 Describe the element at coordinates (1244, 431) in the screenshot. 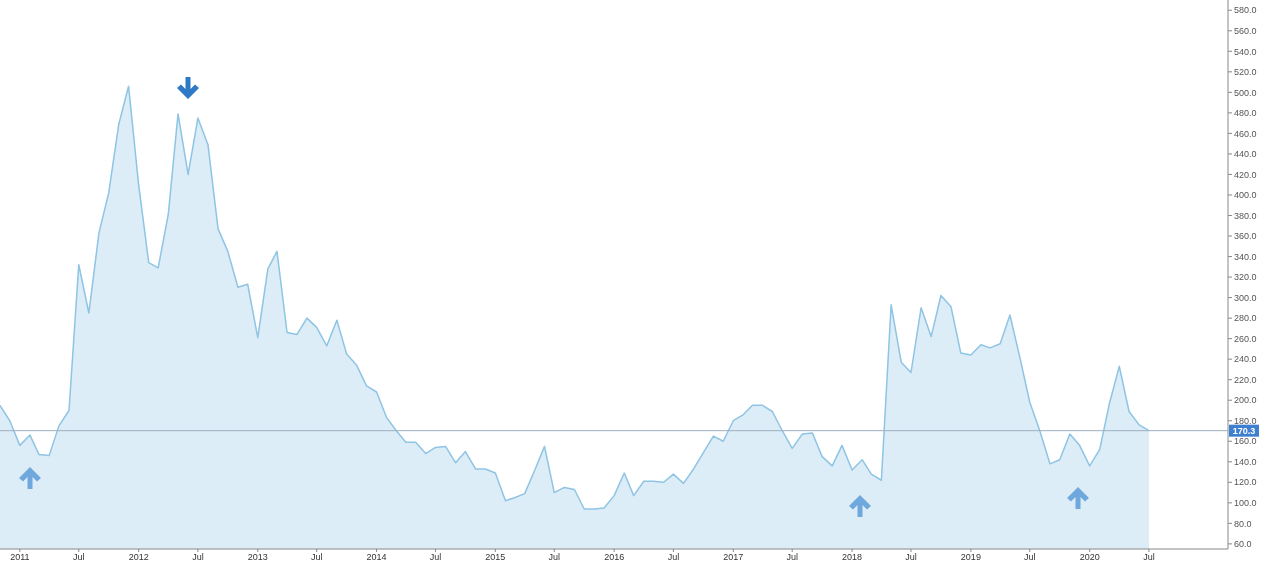

I see `ref-line-label: 170.3` at that location.